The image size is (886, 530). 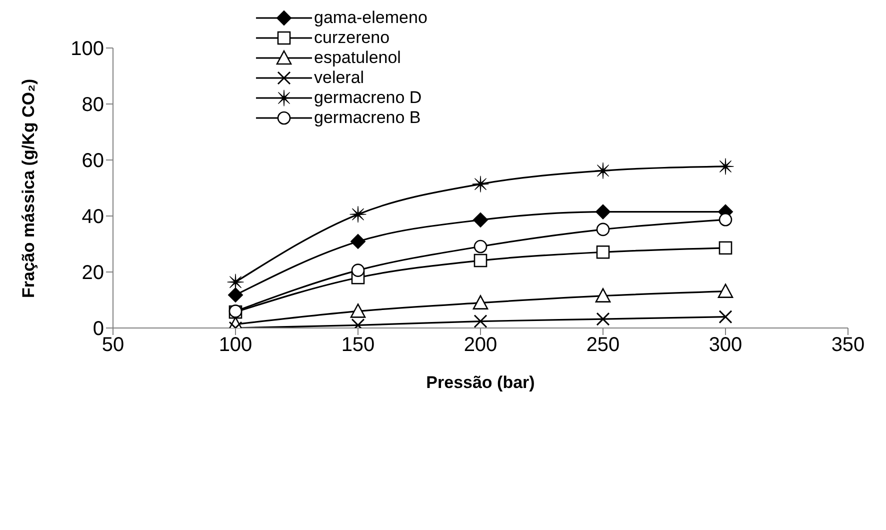 What do you see at coordinates (93, 105) in the screenshot?
I see `y-tick-label: 80` at bounding box center [93, 105].